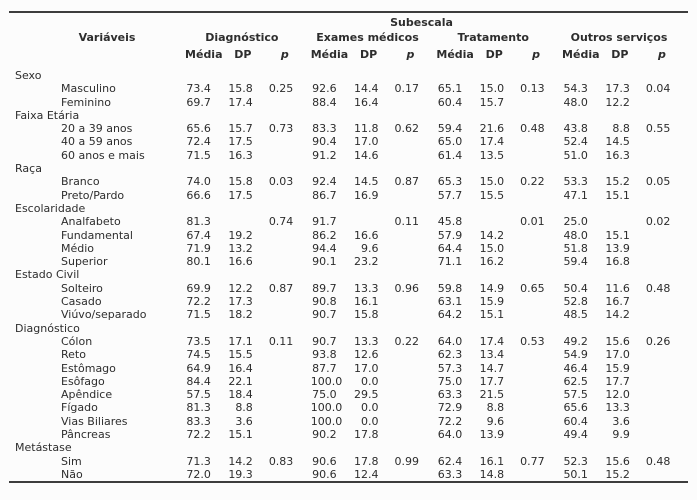  I want to click on value-cell: 17.0, so click(617, 355).